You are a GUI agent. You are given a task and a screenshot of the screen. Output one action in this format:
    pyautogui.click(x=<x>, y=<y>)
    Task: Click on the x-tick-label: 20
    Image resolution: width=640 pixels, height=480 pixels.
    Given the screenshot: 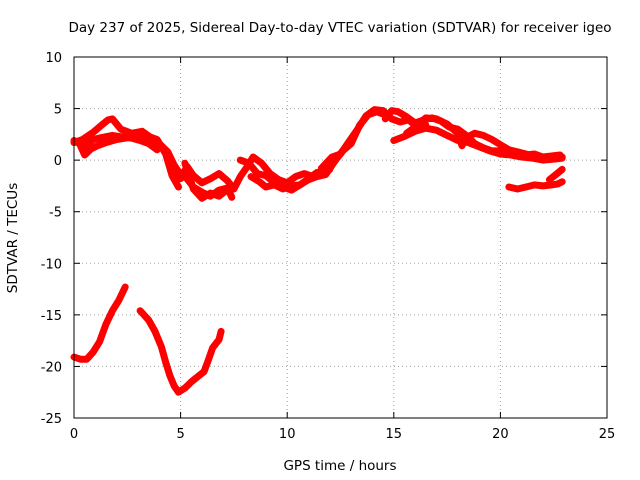 What is the action you would take?
    pyautogui.click(x=500, y=434)
    